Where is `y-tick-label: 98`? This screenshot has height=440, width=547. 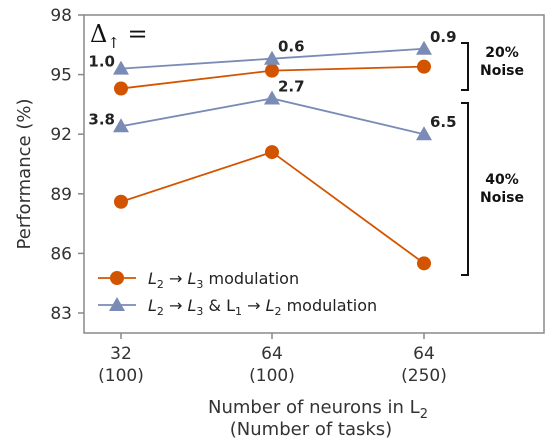
y-tick-label: 98 is located at coordinates (61, 16).